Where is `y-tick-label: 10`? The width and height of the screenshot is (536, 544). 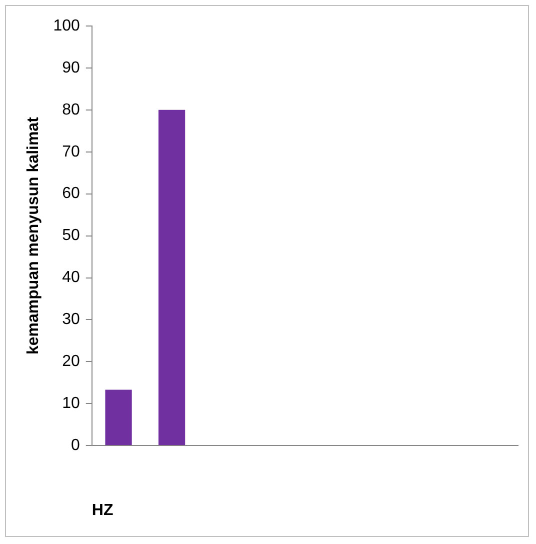
y-tick-label: 10 is located at coordinates (71, 403).